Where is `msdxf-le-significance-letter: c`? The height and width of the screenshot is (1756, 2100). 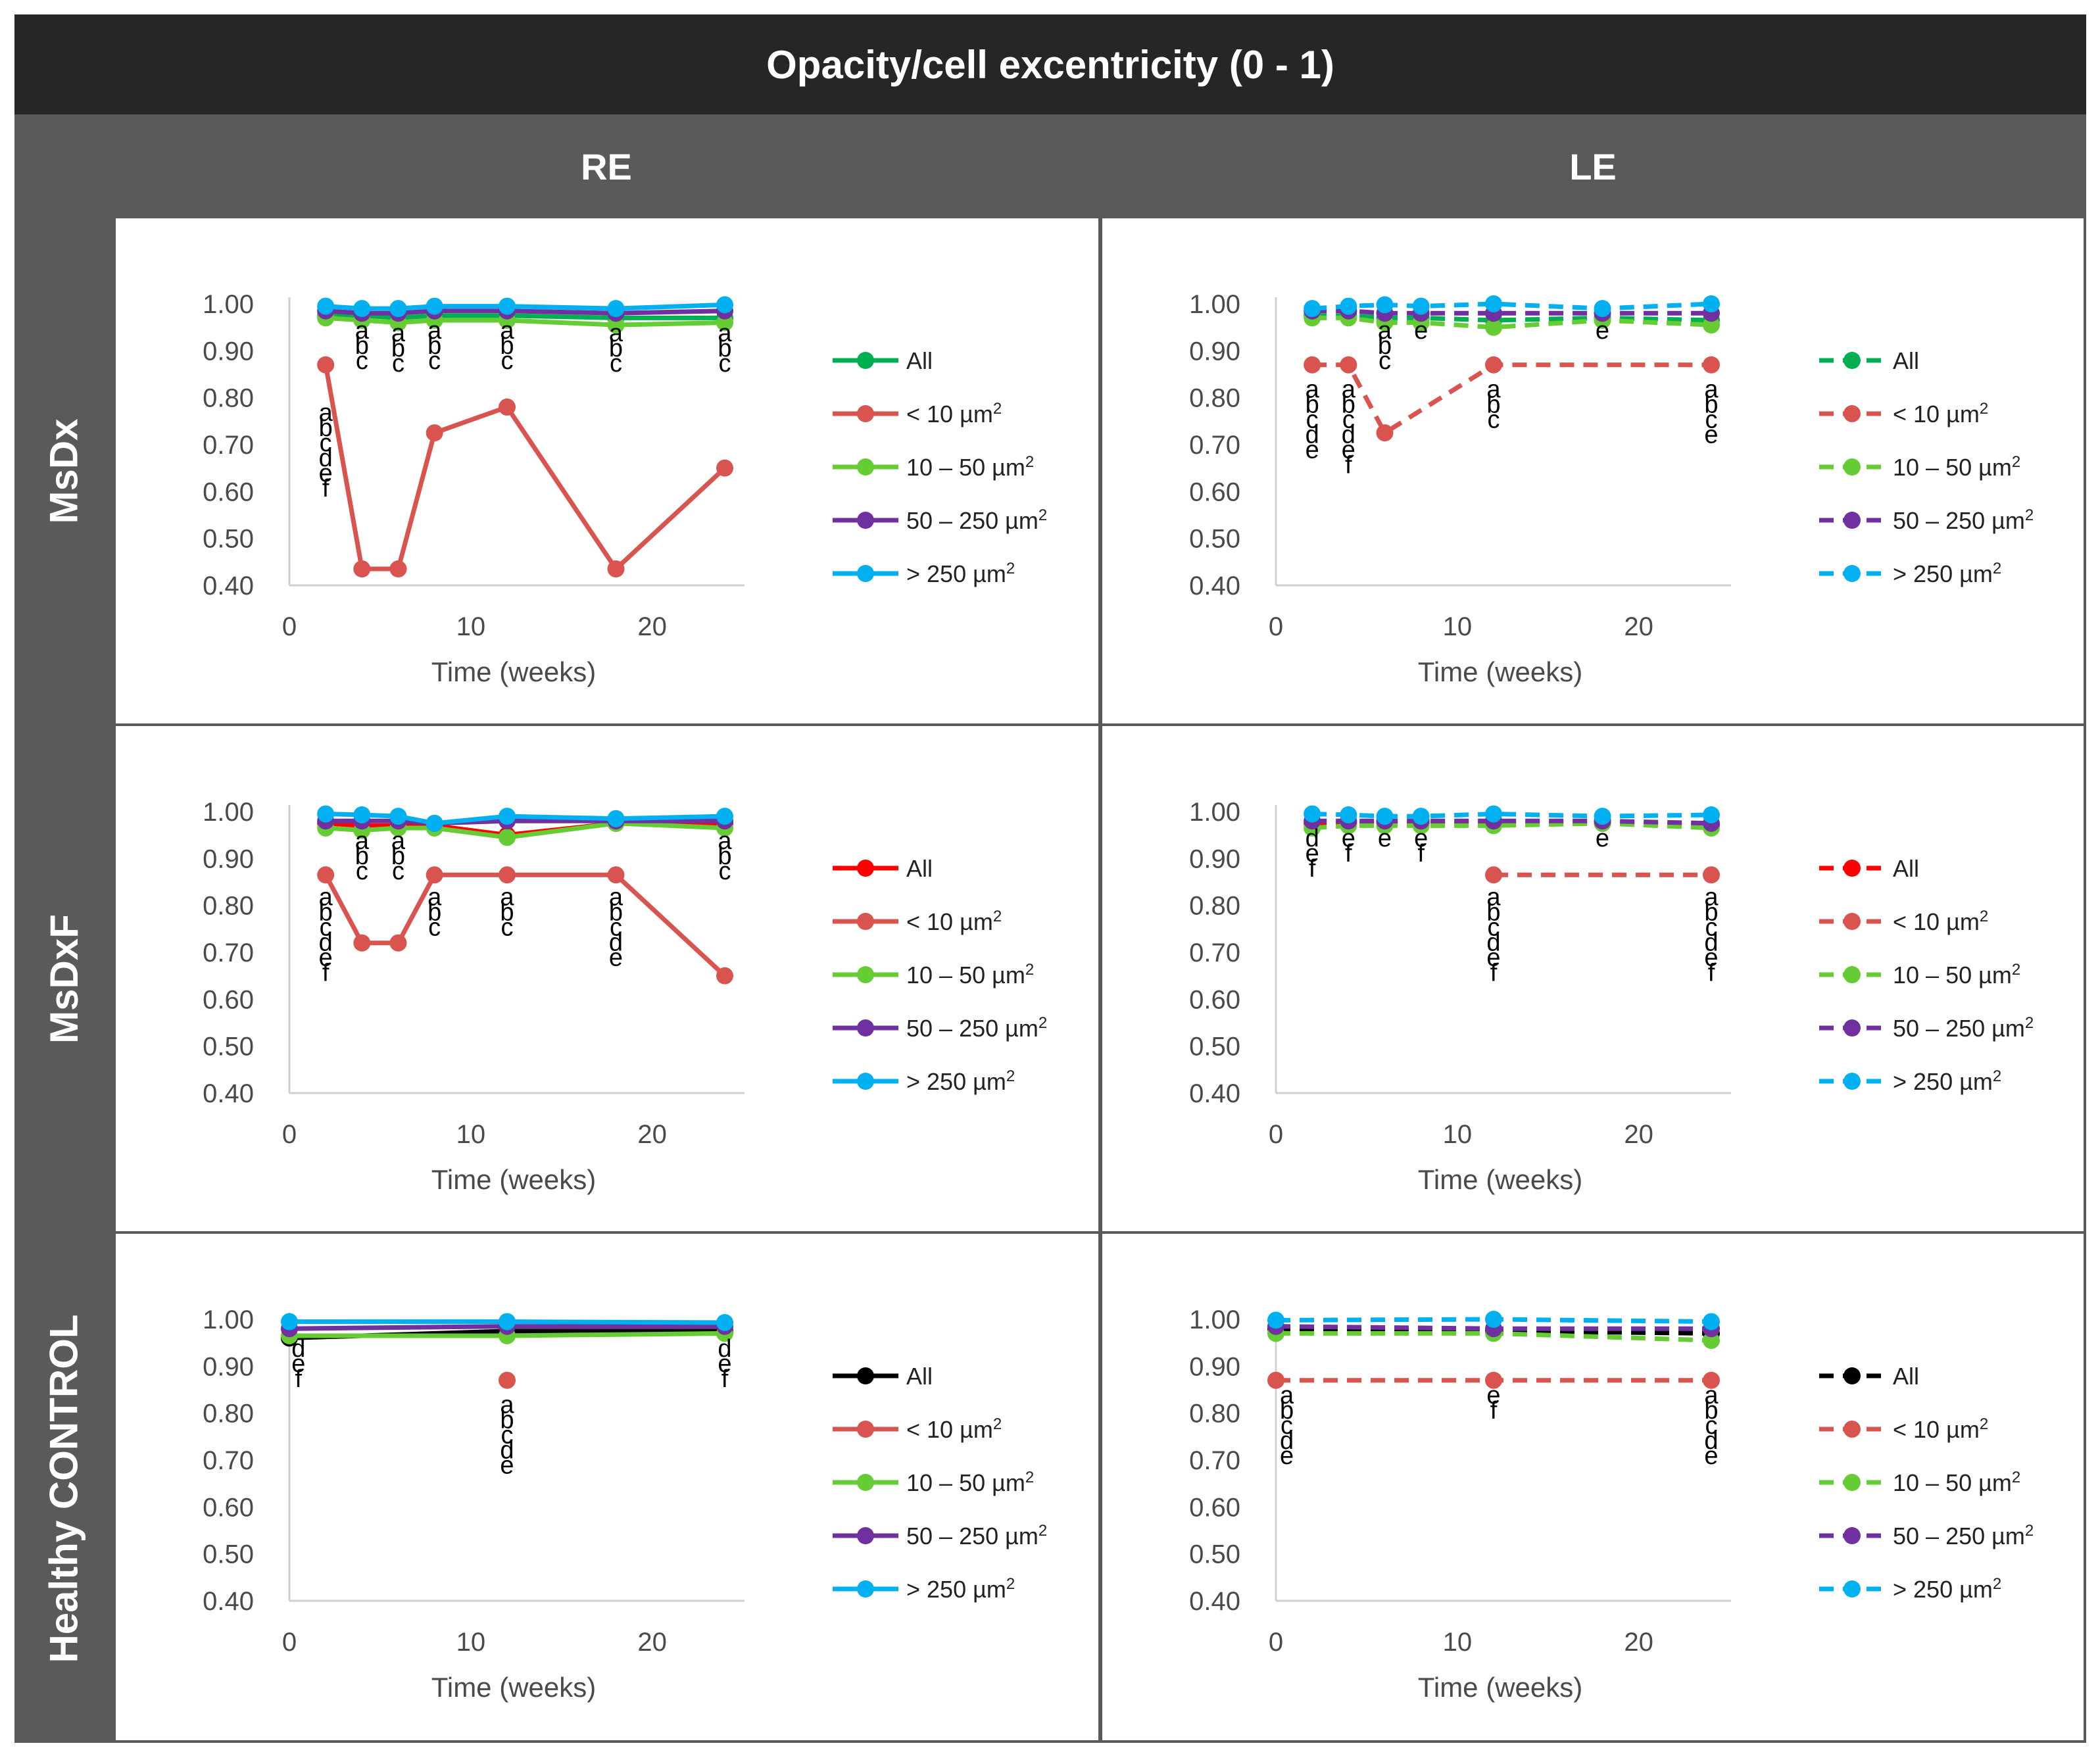
msdxf-le-significance-letter: c is located at coordinates (1712, 927).